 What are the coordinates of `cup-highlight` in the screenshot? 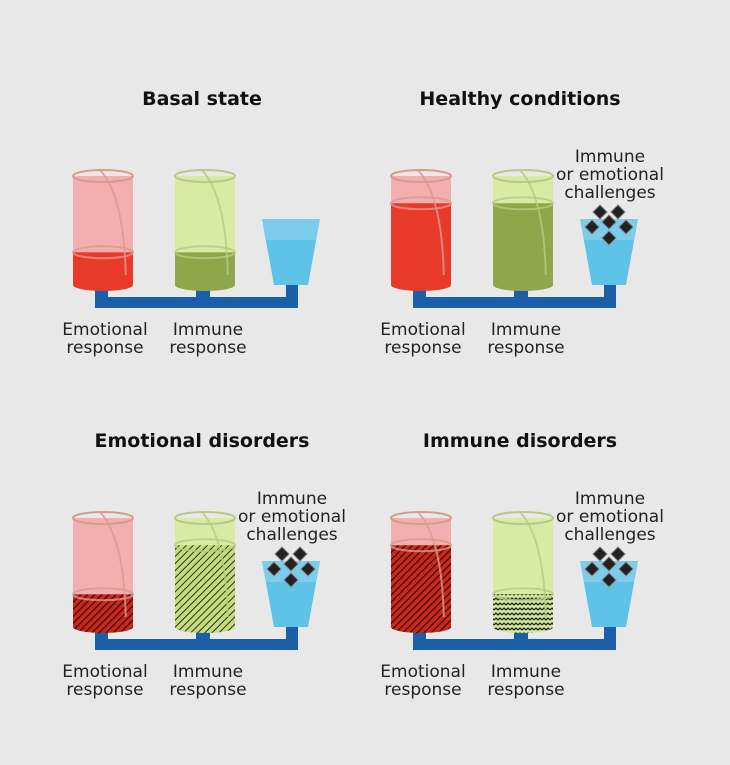 It's located at (291, 229).